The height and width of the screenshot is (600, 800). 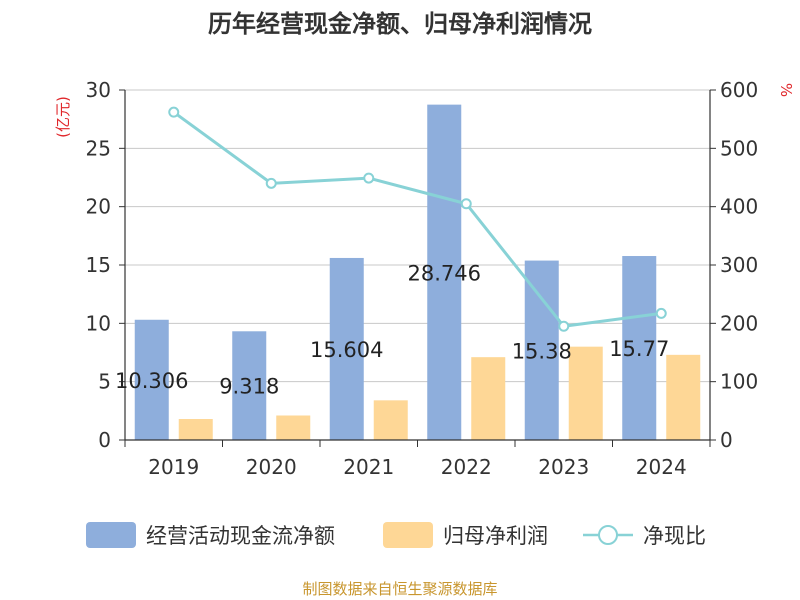 I want to click on legend-net-cash-ratio: 净现比, so click(x=644, y=536).